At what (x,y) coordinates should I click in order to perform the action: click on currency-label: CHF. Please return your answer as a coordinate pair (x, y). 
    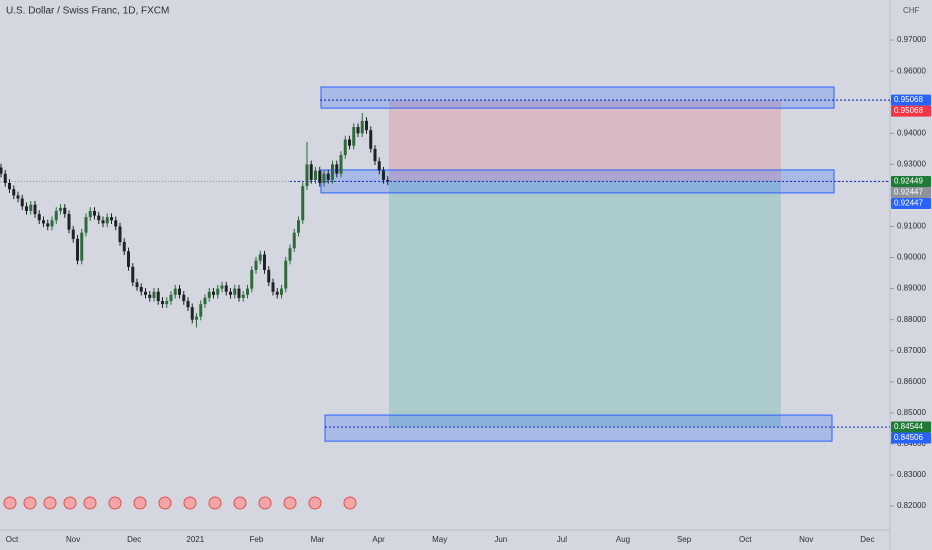
    Looking at the image, I should click on (911, 10).